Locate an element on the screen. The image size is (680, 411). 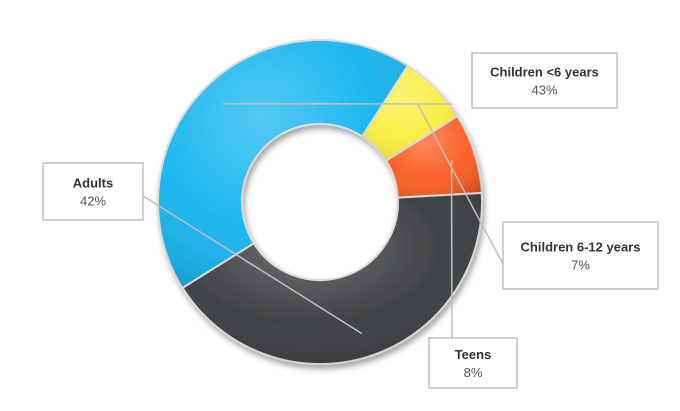
callout-box-children-6-years is located at coordinates (544, 80).